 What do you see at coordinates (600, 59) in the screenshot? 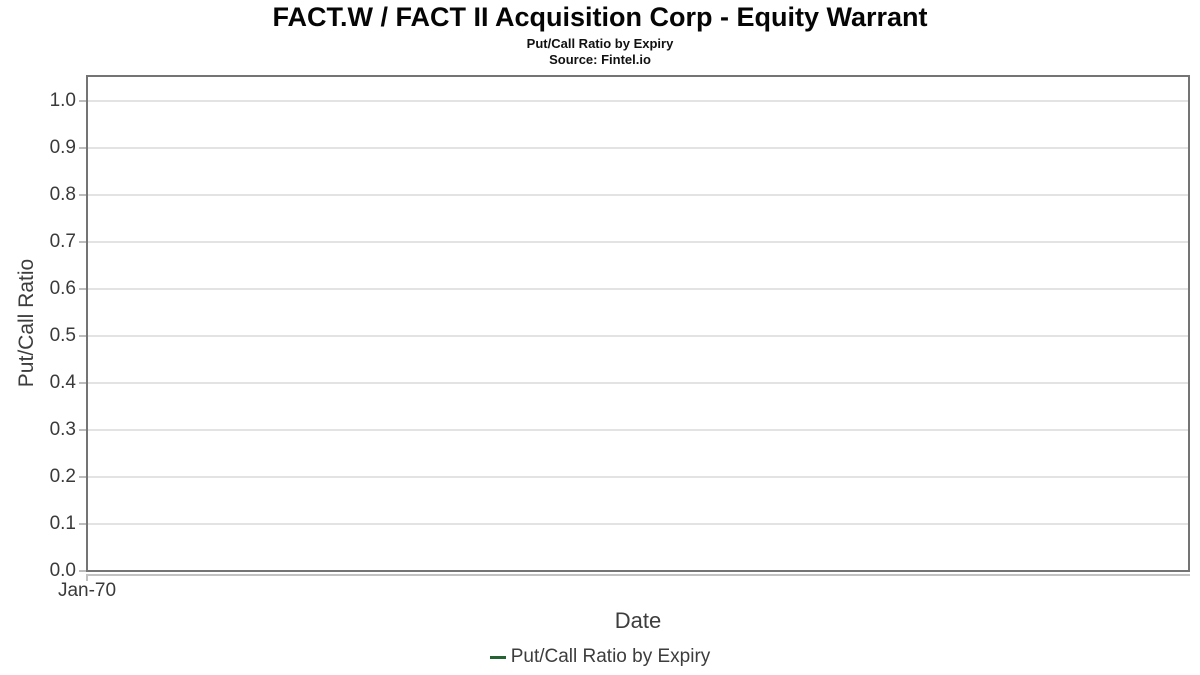
I see `chart-source: Source: Fintel.io` at bounding box center [600, 59].